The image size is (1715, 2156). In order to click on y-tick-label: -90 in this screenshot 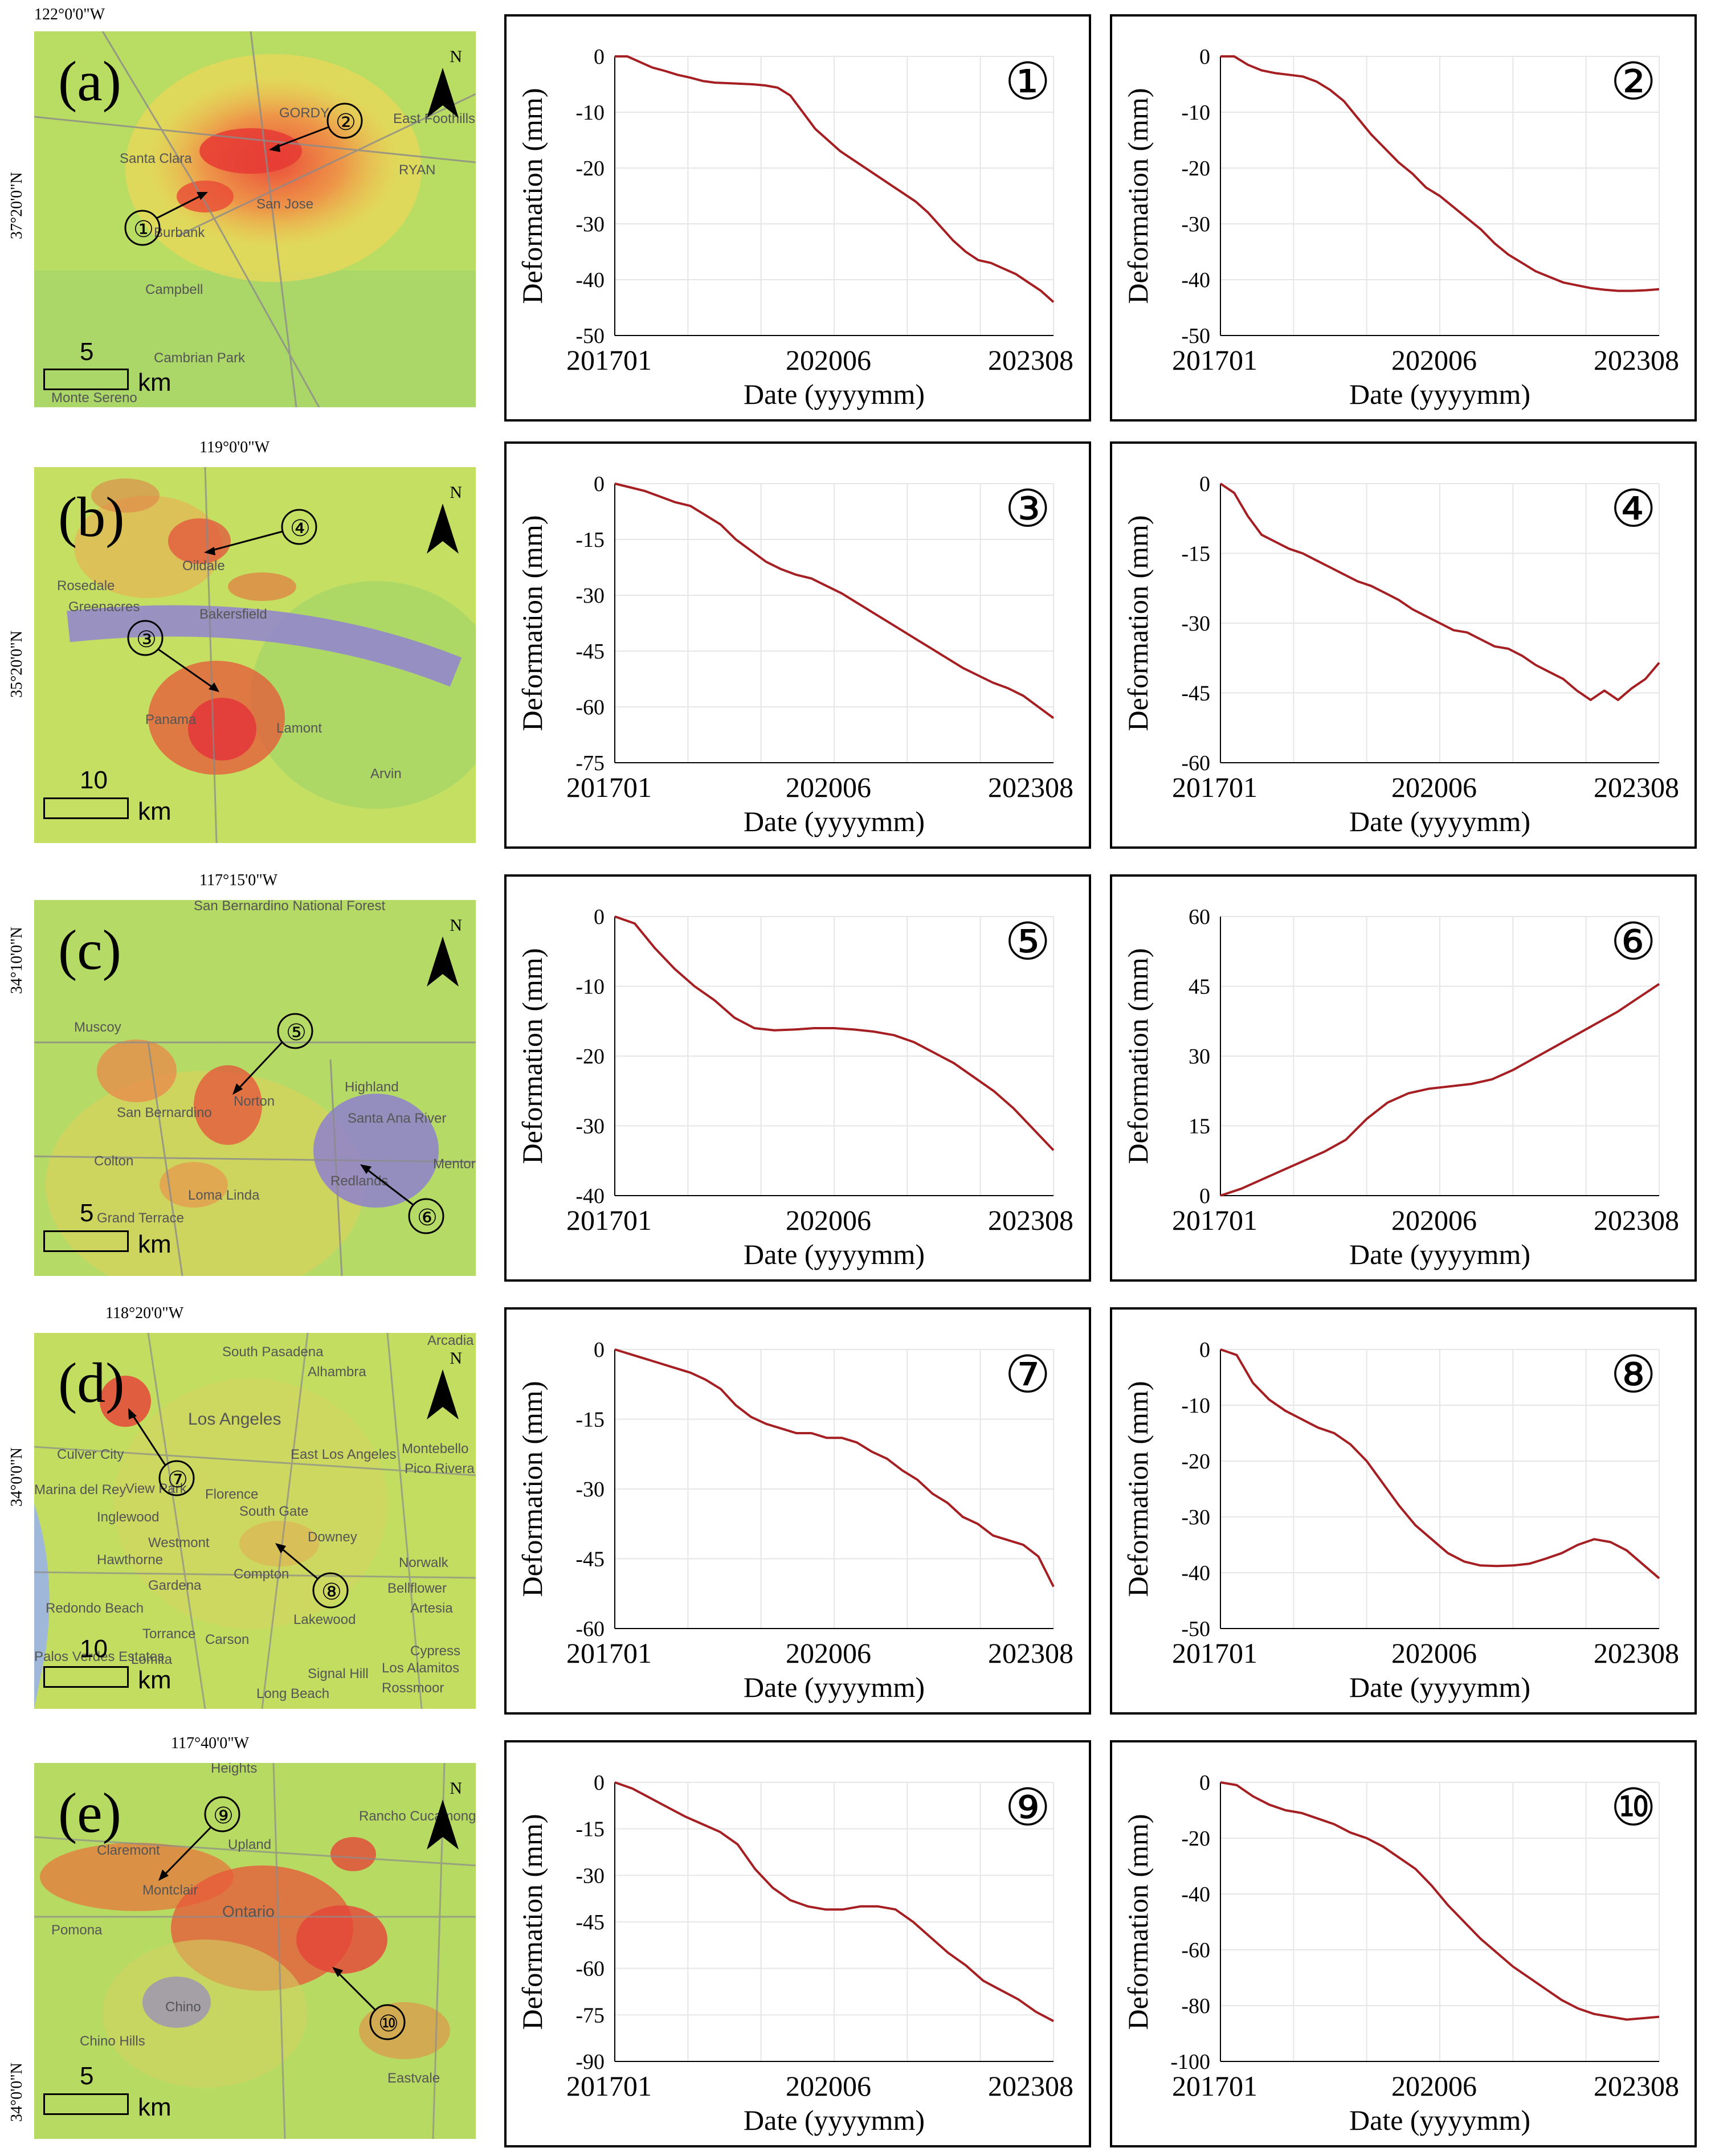, I will do `click(590, 2062)`.